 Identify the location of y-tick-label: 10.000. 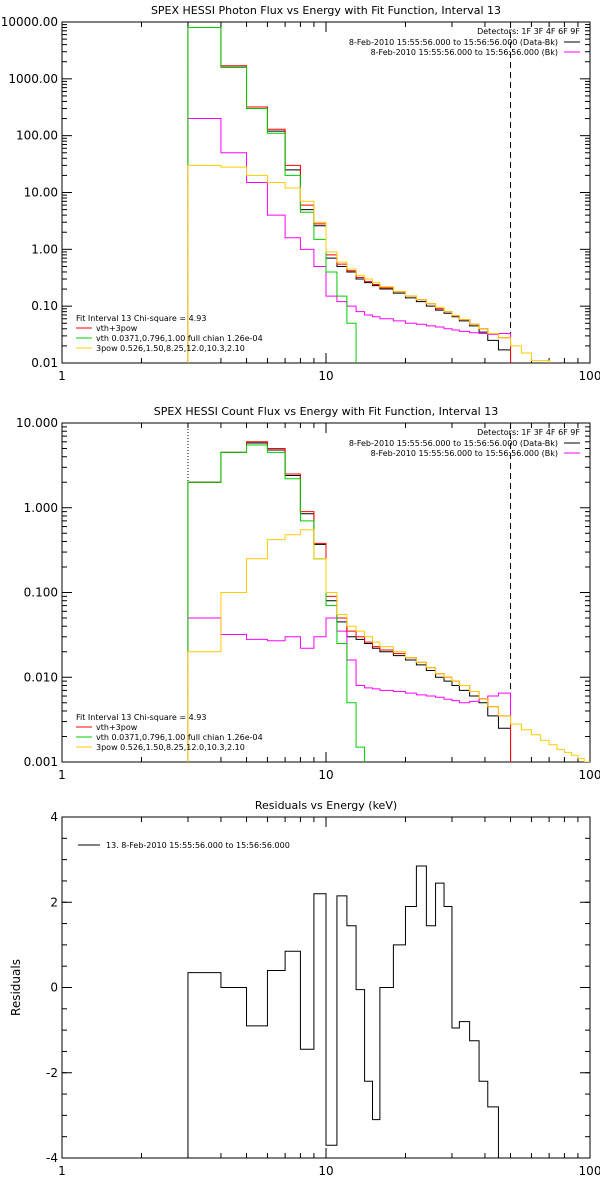
(37, 423).